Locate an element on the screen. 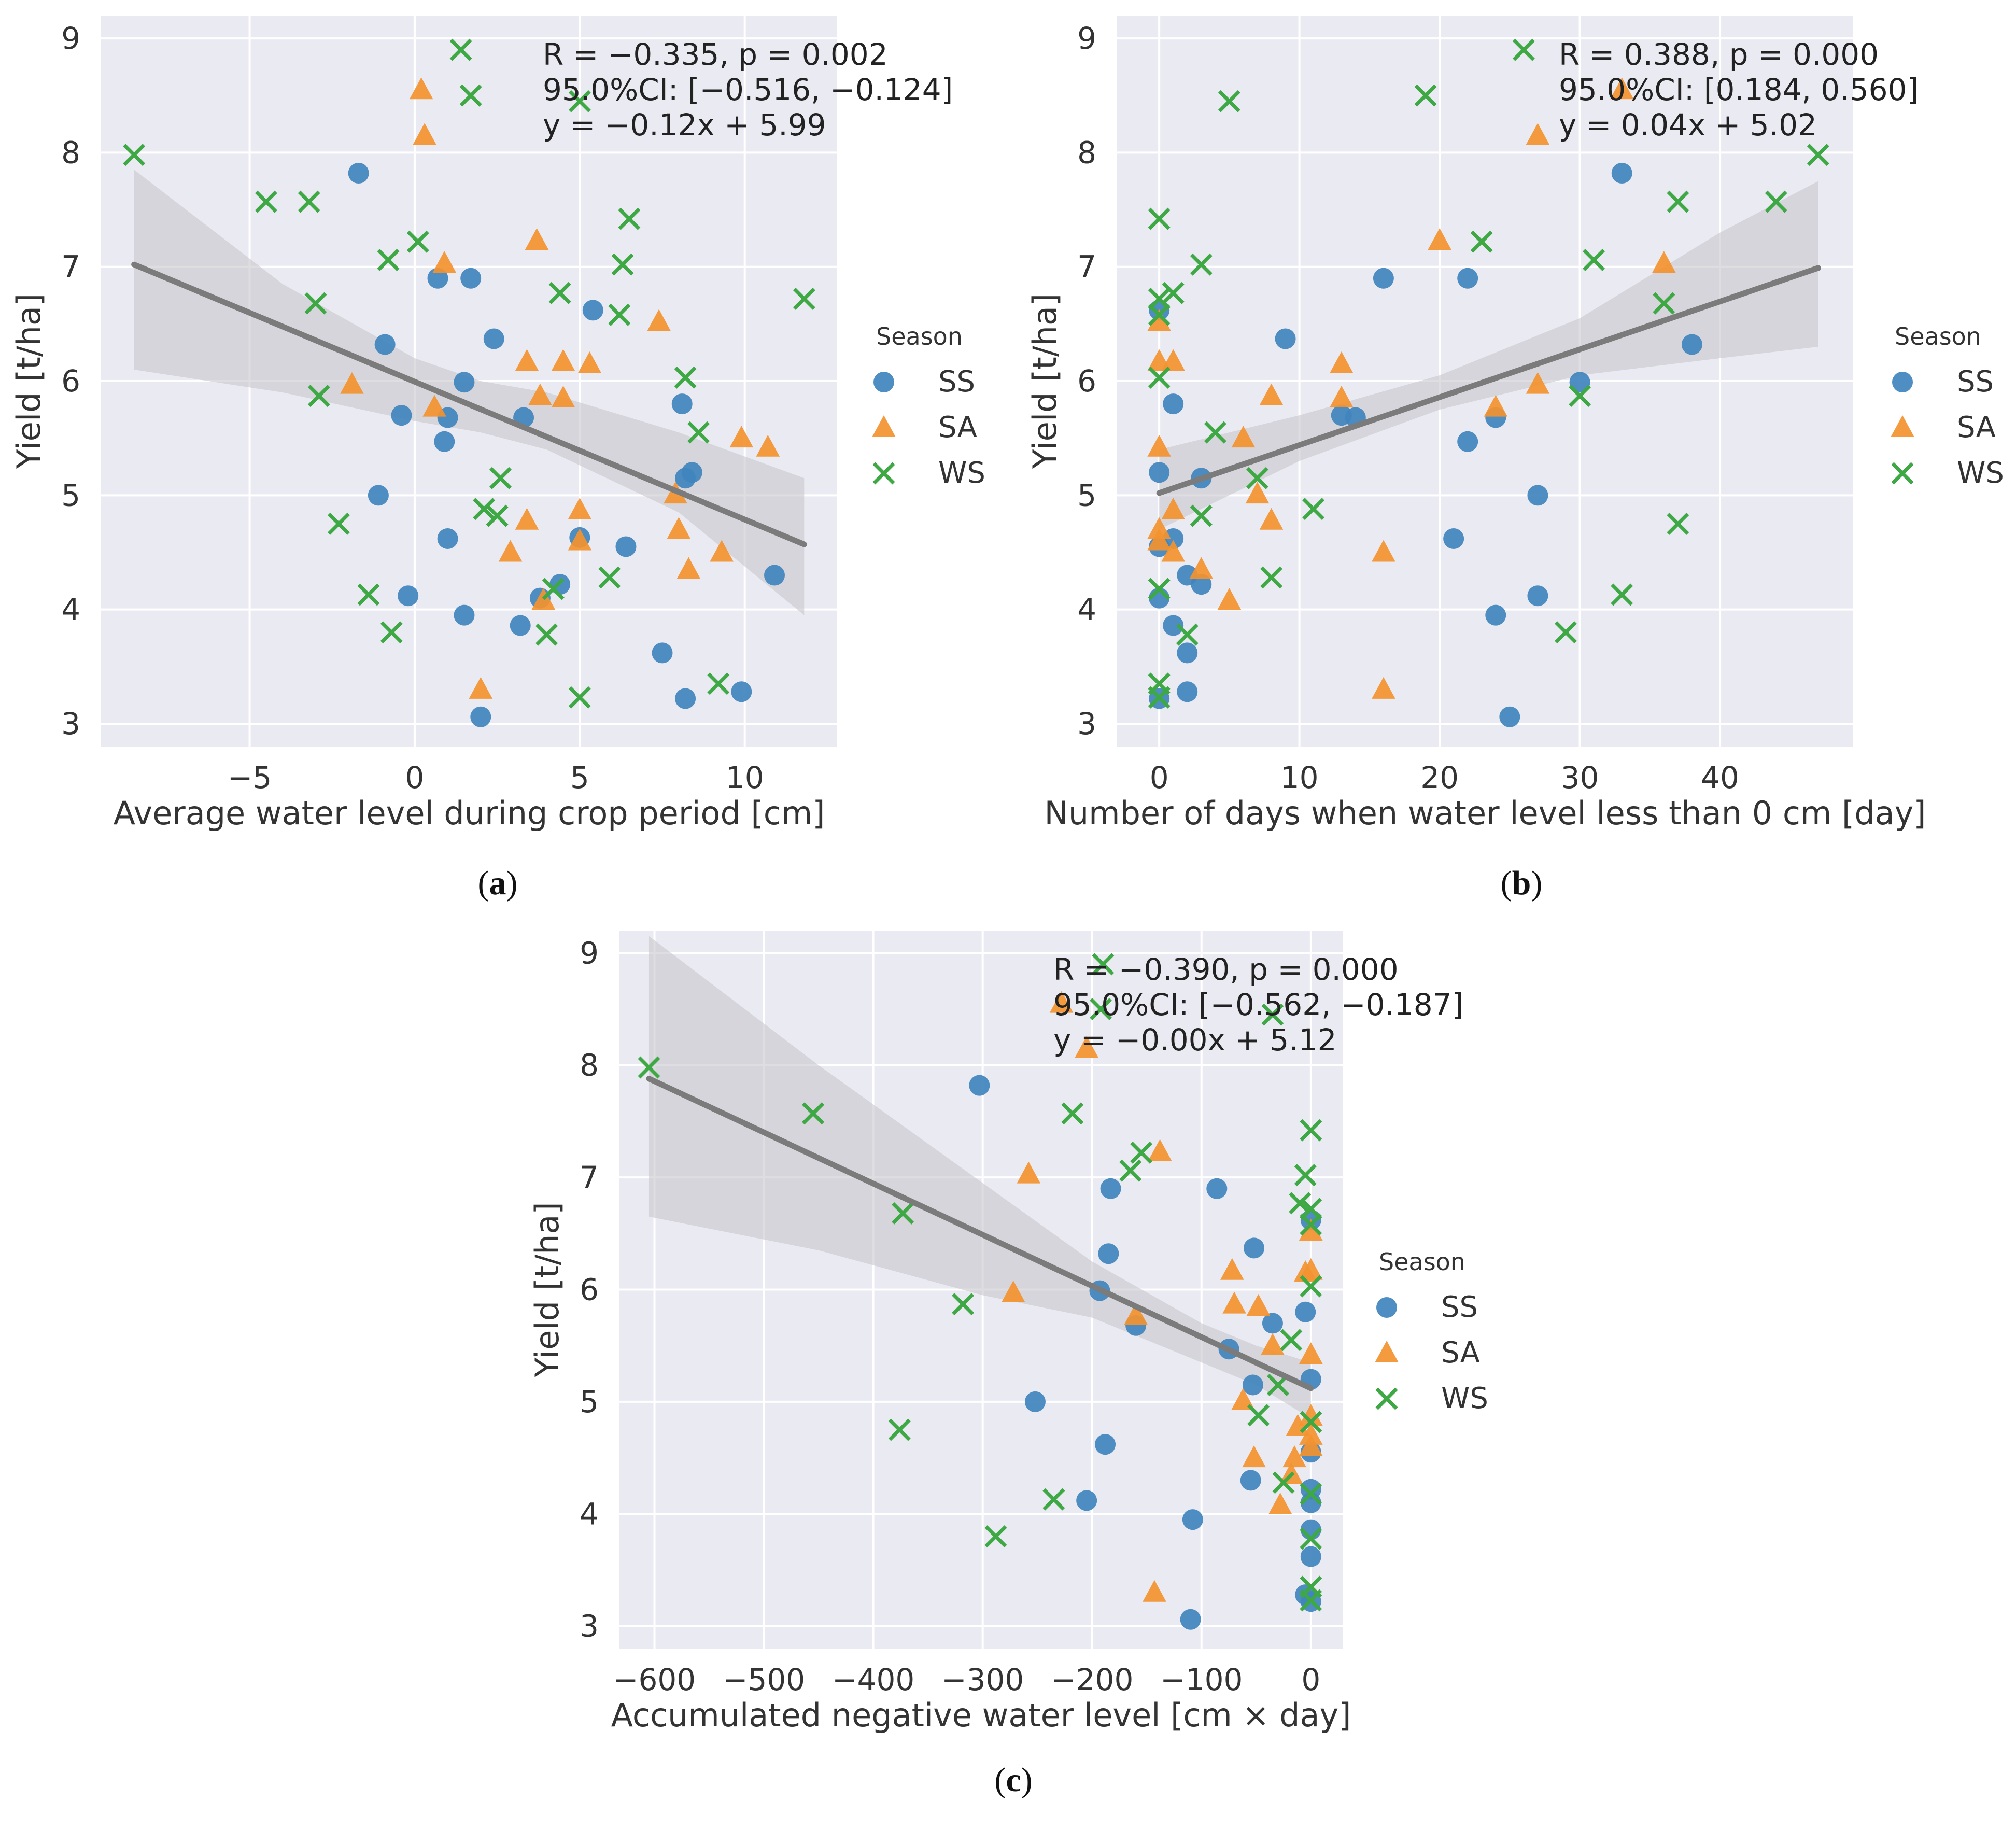 Image resolution: width=2016 pixels, height=1829 pixels. x-tick-label: 5 is located at coordinates (579, 778).